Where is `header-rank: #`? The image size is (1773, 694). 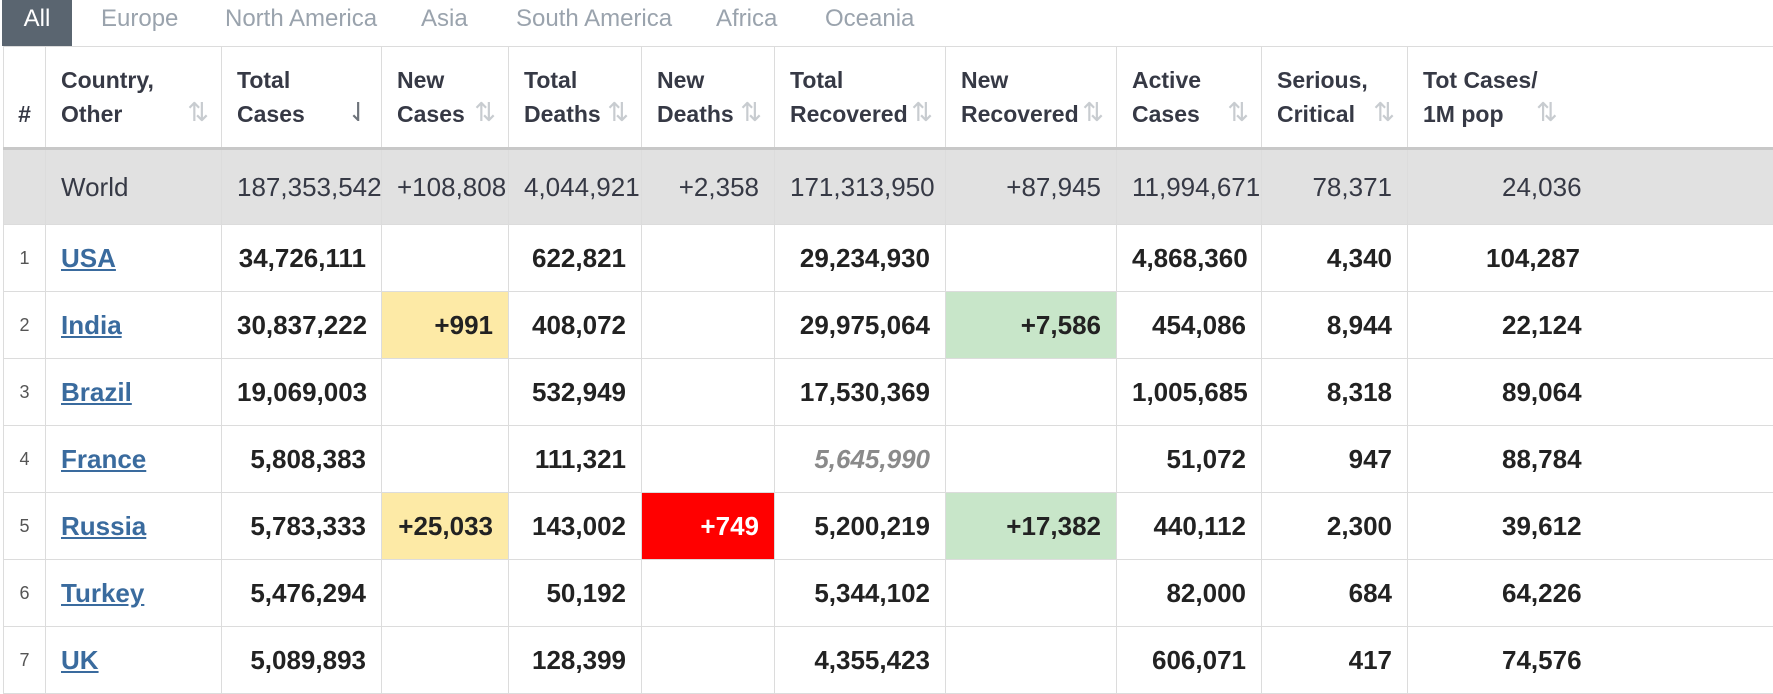 header-rank: # is located at coordinates (25, 98).